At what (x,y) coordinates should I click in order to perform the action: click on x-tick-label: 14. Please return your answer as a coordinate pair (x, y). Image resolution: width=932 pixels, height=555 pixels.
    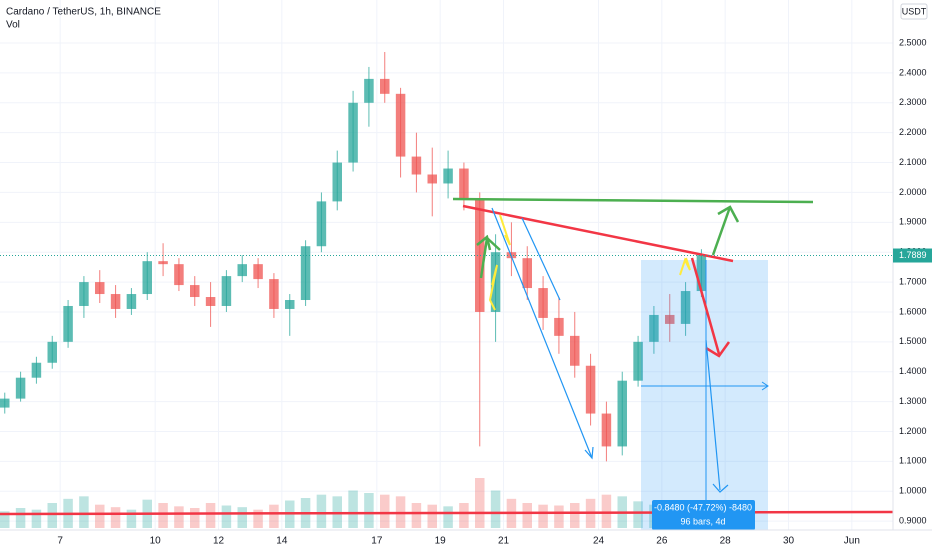
    Looking at the image, I should click on (282, 541).